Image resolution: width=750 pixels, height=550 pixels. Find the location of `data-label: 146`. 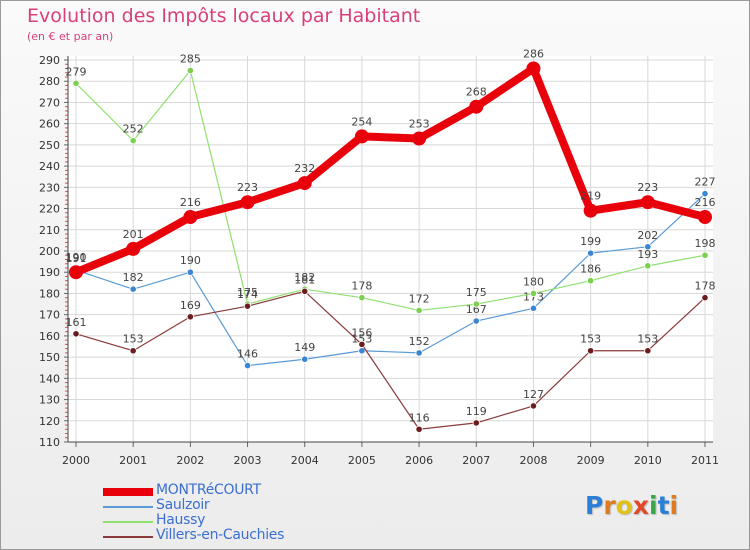

data-label: 146 is located at coordinates (247, 354).